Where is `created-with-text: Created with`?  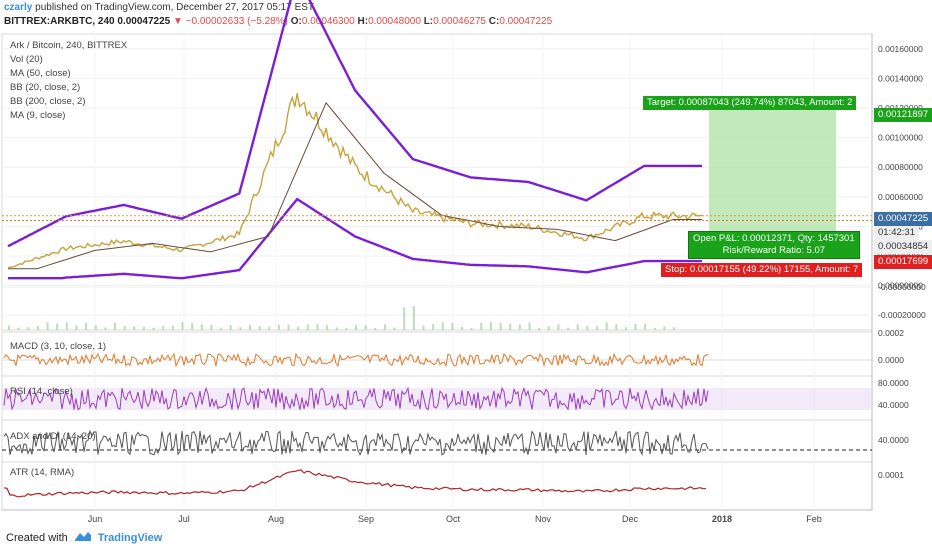 created-with-text: Created with is located at coordinates (37, 537).